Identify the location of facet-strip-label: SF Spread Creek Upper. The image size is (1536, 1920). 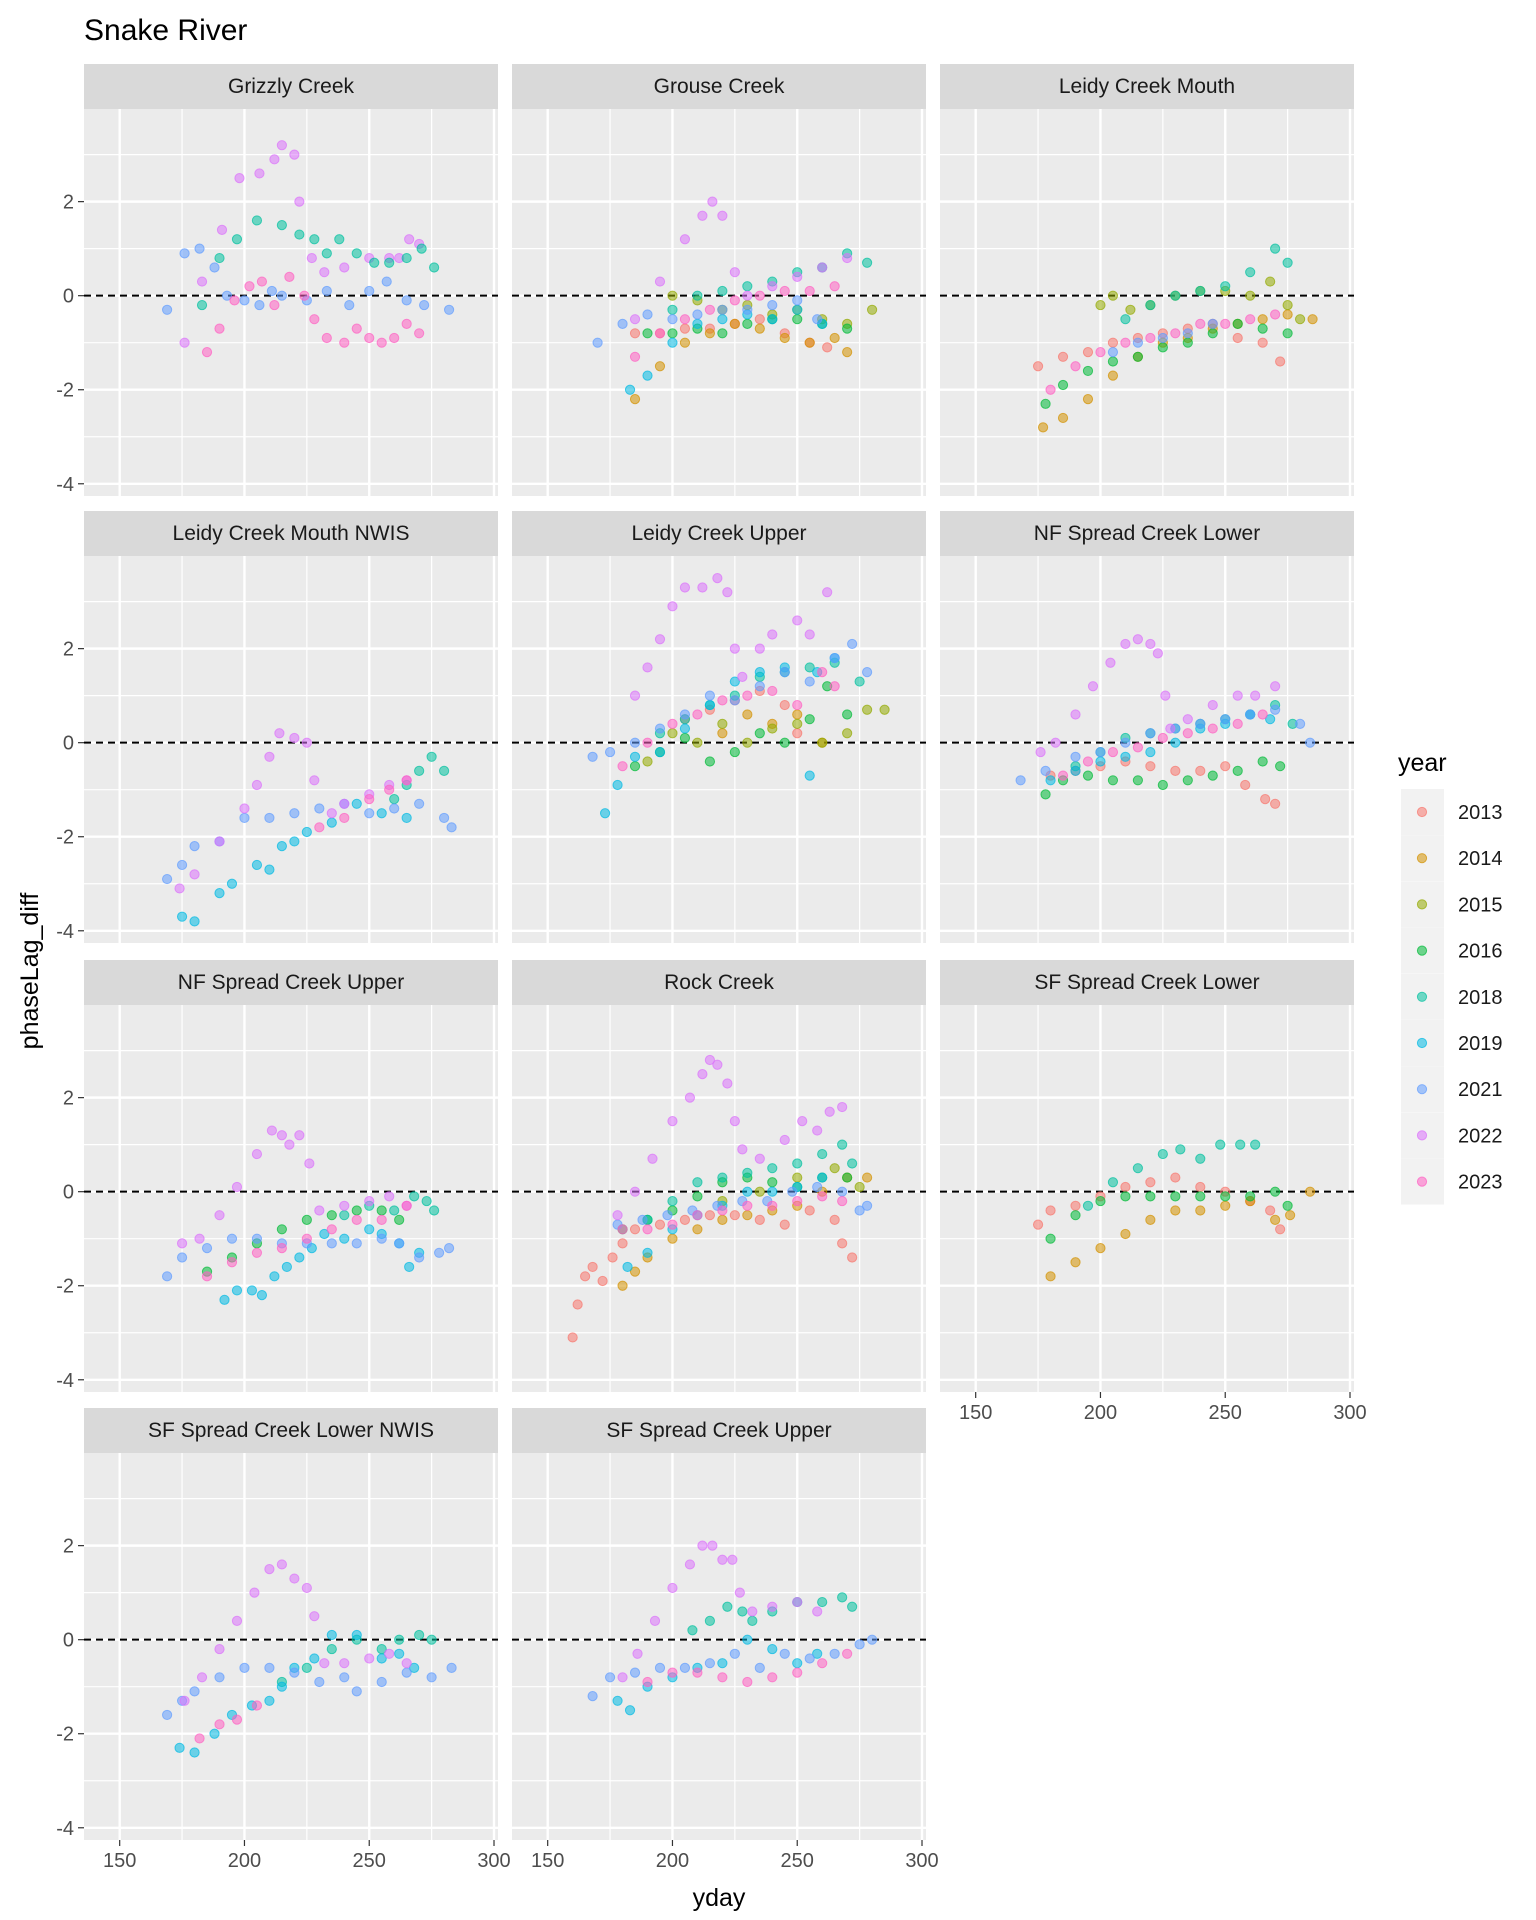
(718, 1430).